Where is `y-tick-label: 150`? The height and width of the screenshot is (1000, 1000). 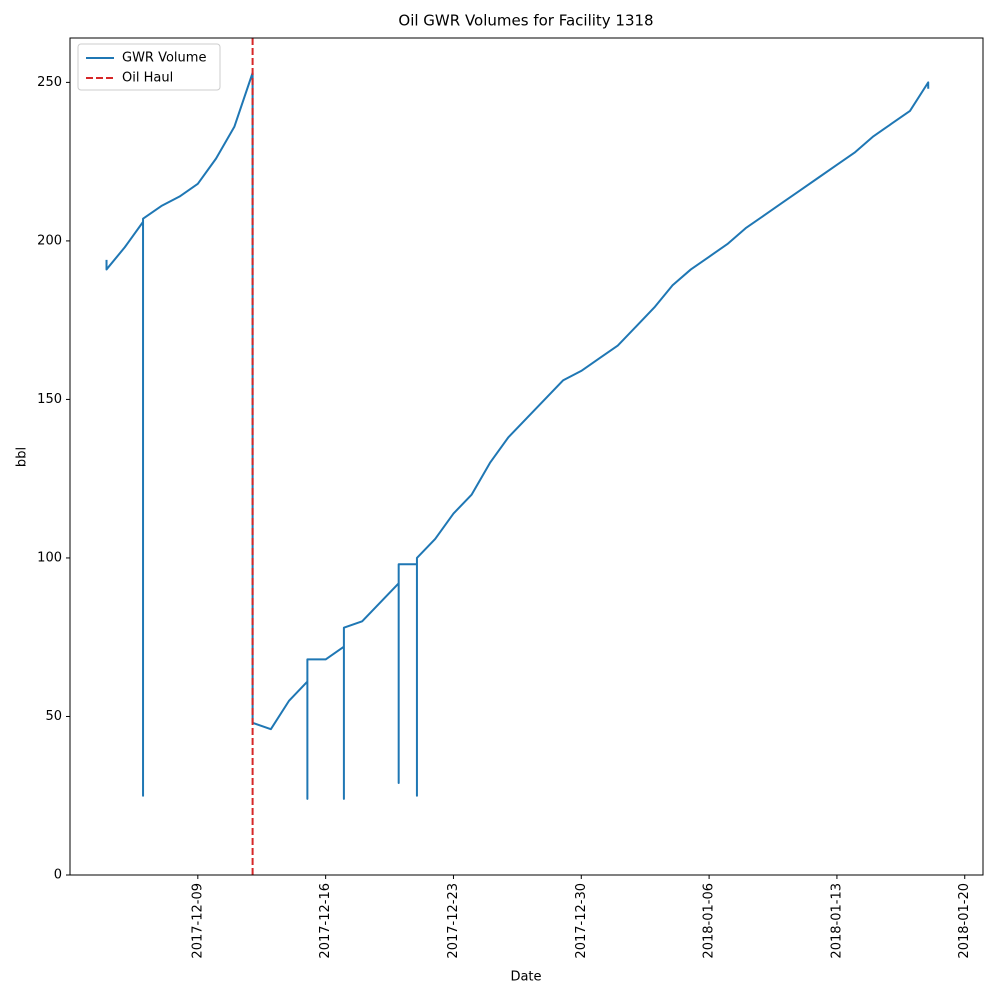
y-tick-label: 150 is located at coordinates (49, 399).